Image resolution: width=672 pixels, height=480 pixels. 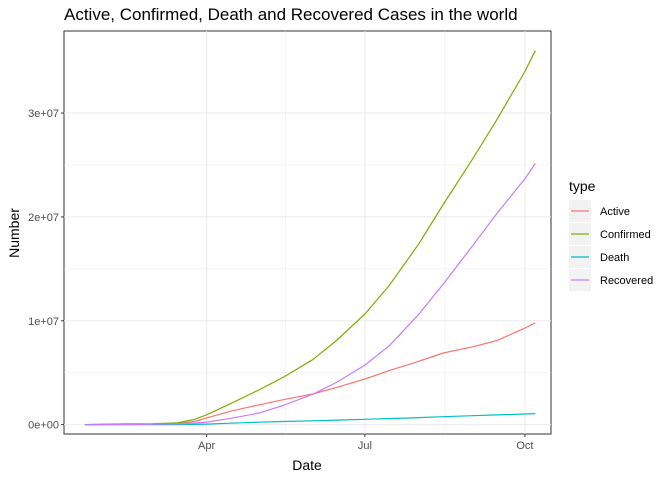 I want to click on y-tick-label: 1e+07, so click(x=43, y=322).